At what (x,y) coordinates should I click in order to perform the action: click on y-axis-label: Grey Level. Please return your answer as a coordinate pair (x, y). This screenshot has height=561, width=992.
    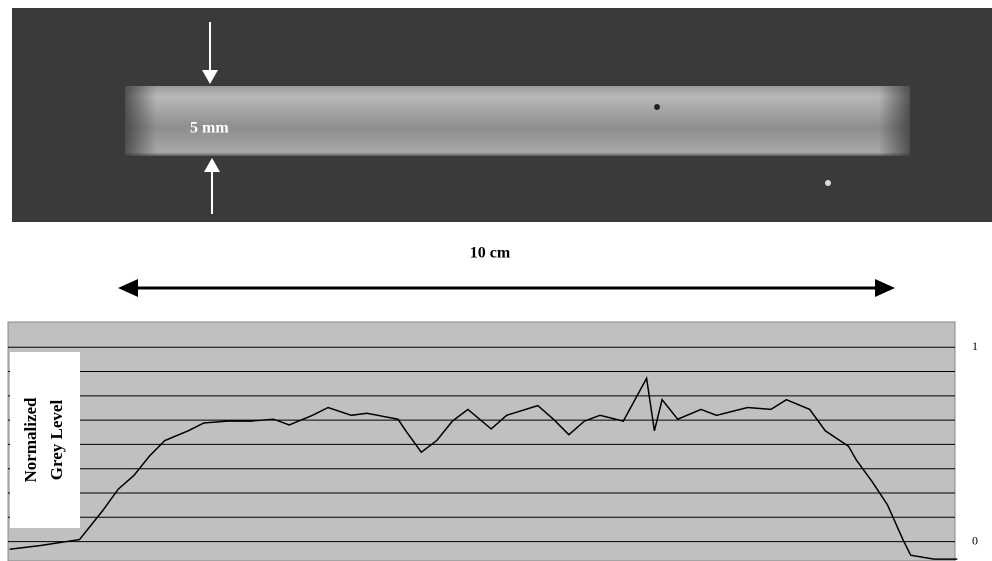
    Looking at the image, I should click on (56, 440).